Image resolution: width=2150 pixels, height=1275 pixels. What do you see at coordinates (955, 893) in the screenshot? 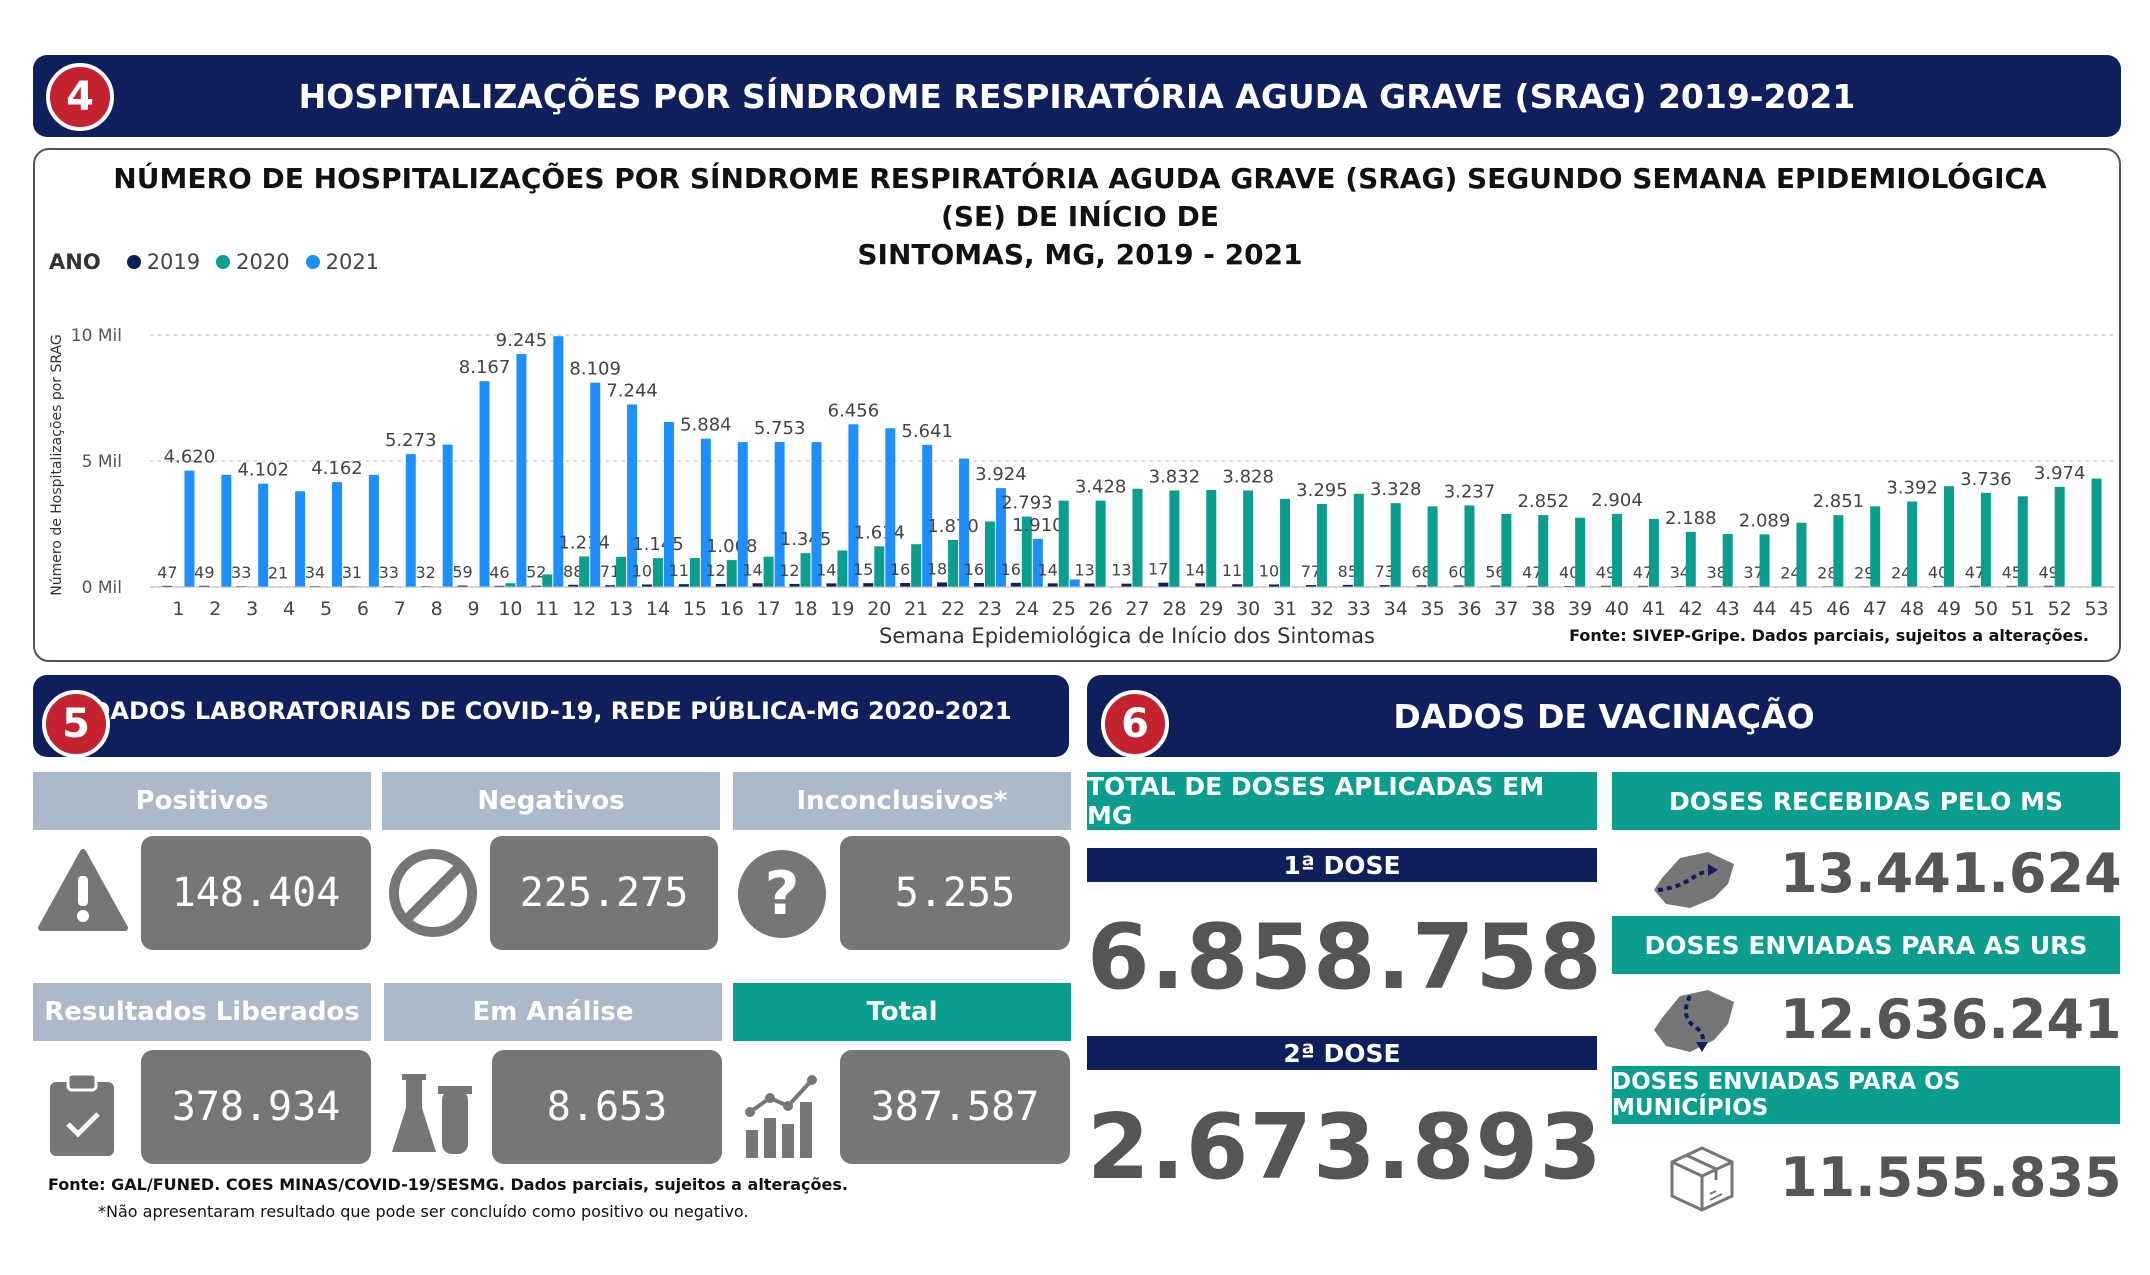
I see `inconclusivos-value: 5.255` at bounding box center [955, 893].